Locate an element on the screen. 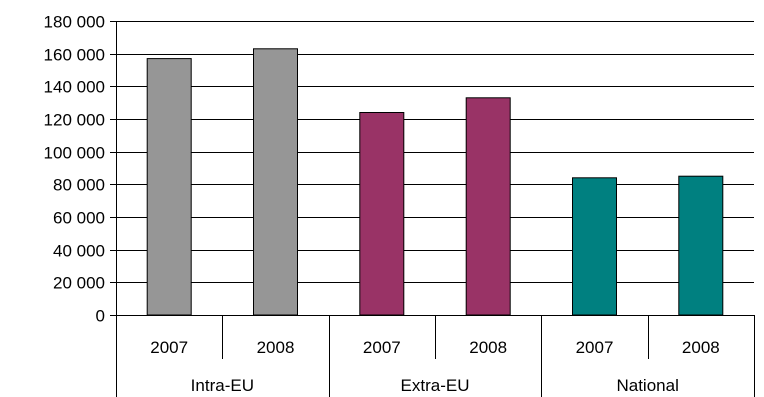  bar-national-2008 is located at coordinates (701, 245).